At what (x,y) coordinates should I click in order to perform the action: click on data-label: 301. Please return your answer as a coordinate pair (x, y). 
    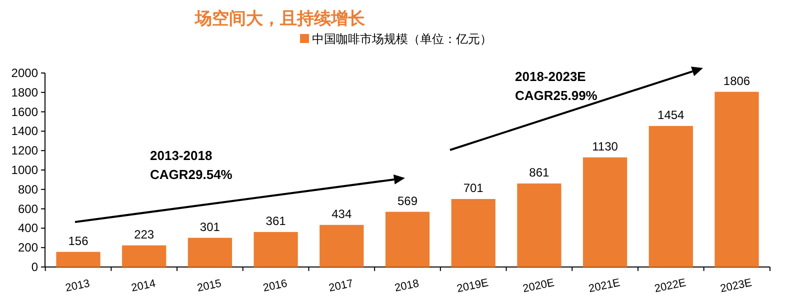
    Looking at the image, I should click on (210, 227).